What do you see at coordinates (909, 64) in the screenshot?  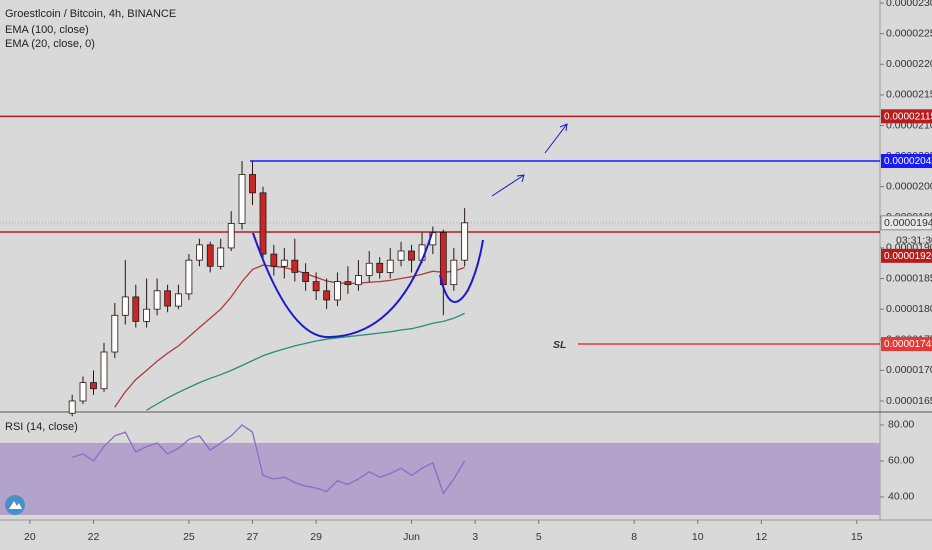 I see `y-tick-label: 0.00002200` at bounding box center [909, 64].